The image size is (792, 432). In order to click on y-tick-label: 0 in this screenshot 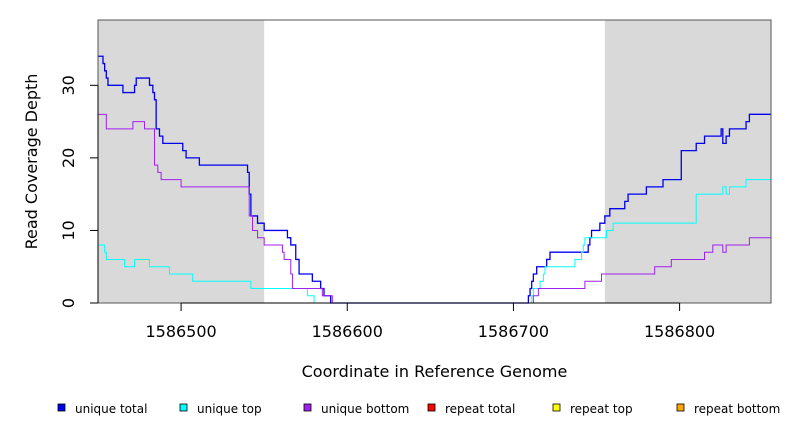, I will do `click(68, 303)`.